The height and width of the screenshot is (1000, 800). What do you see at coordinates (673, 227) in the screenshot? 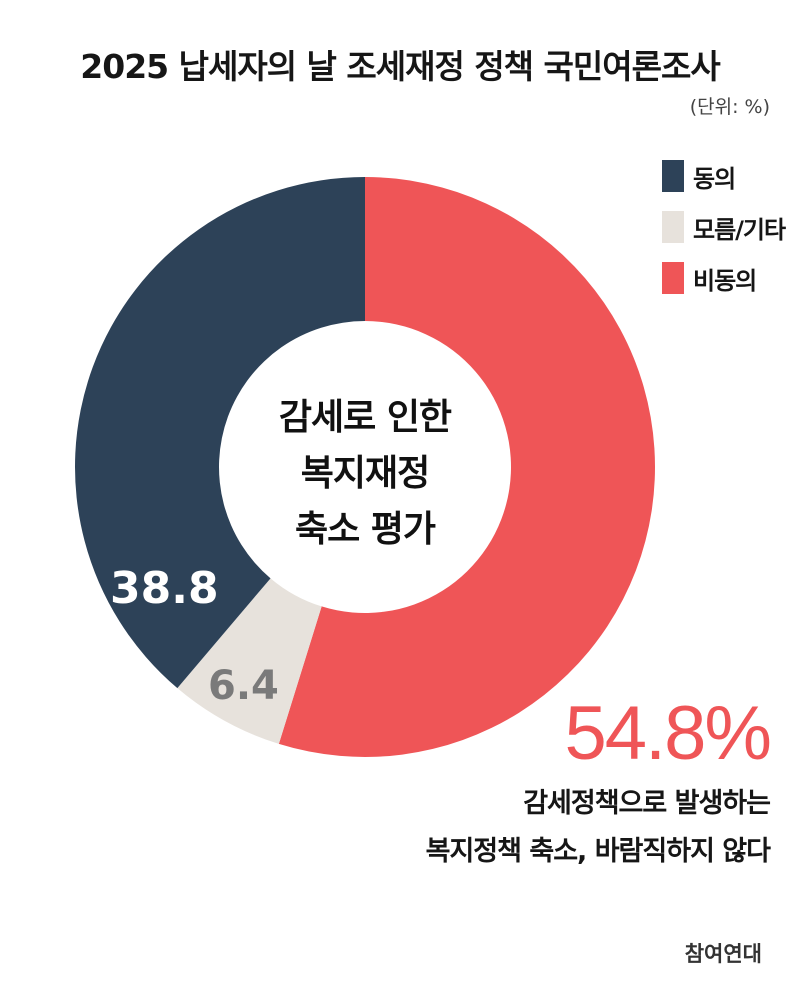
I see `legend-swatch-unknown` at bounding box center [673, 227].